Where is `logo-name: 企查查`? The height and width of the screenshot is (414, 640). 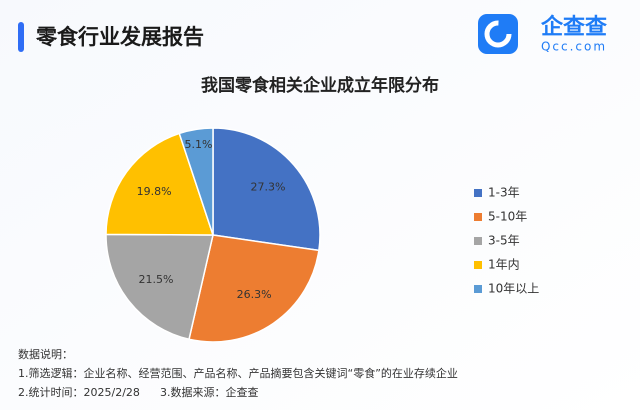 logo-name: 企查查 is located at coordinates (573, 27).